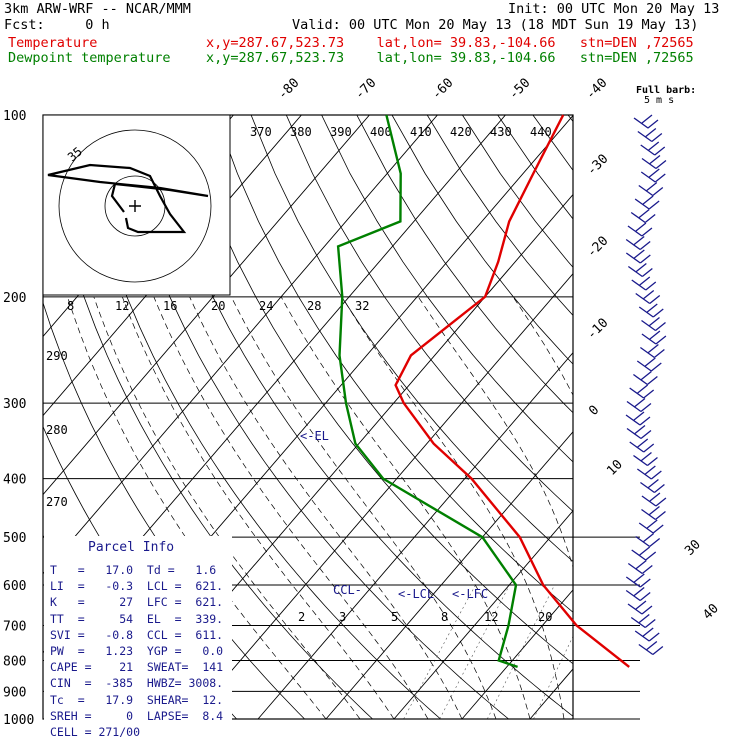  I want to click on theta-label: 380, so click(301, 132).